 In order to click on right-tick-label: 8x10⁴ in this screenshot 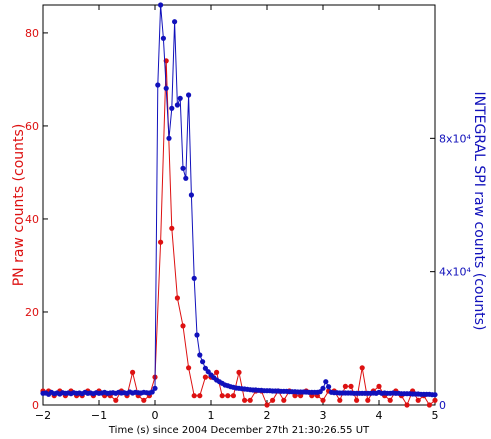, I will do `click(455, 138)`.